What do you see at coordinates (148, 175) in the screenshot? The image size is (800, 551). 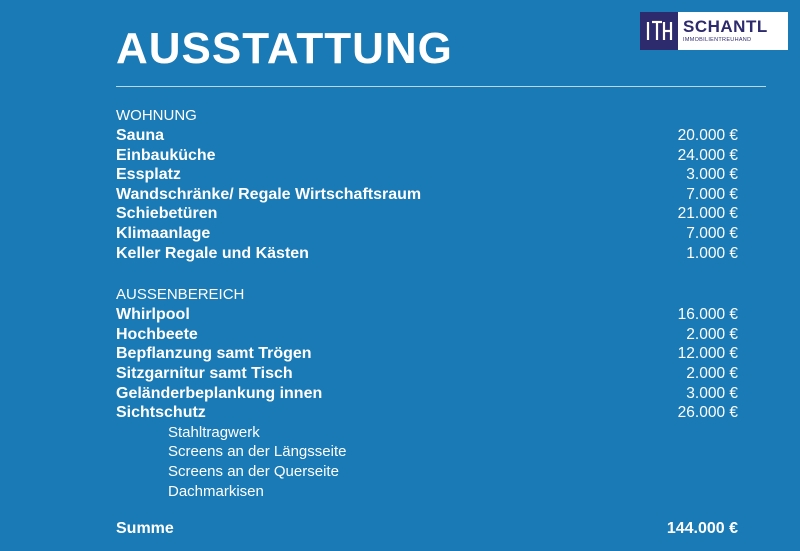 I see `item-label: Essplatz` at bounding box center [148, 175].